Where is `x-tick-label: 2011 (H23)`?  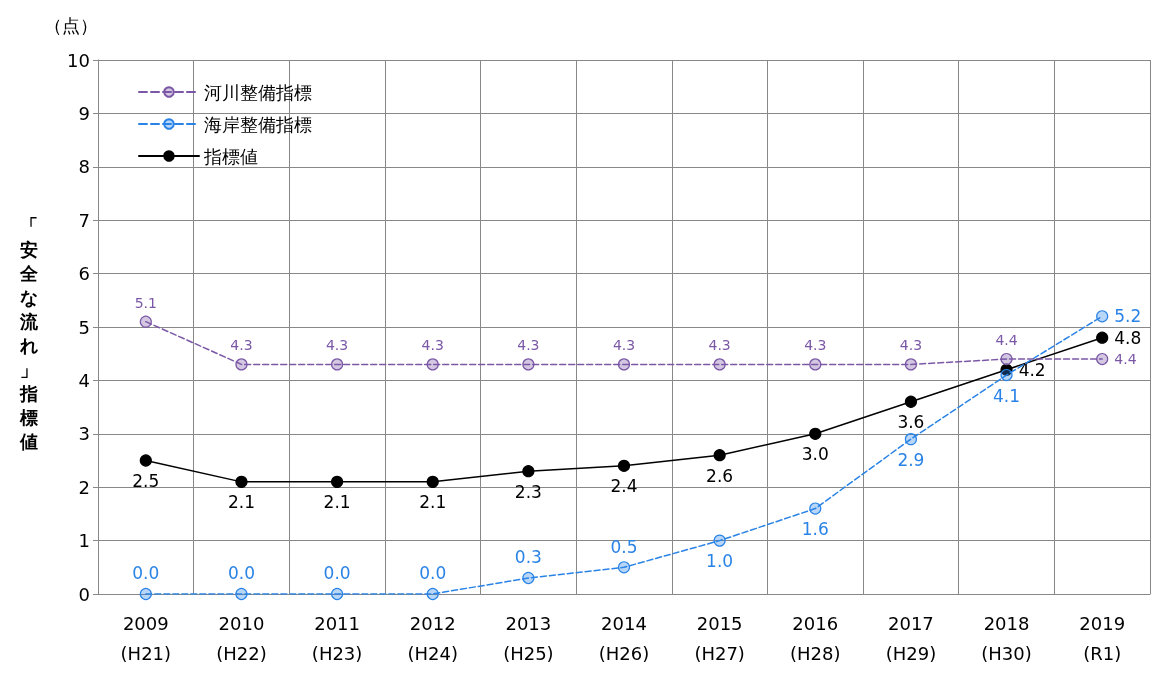
x-tick-label: 2011 (H23) is located at coordinates (337, 638).